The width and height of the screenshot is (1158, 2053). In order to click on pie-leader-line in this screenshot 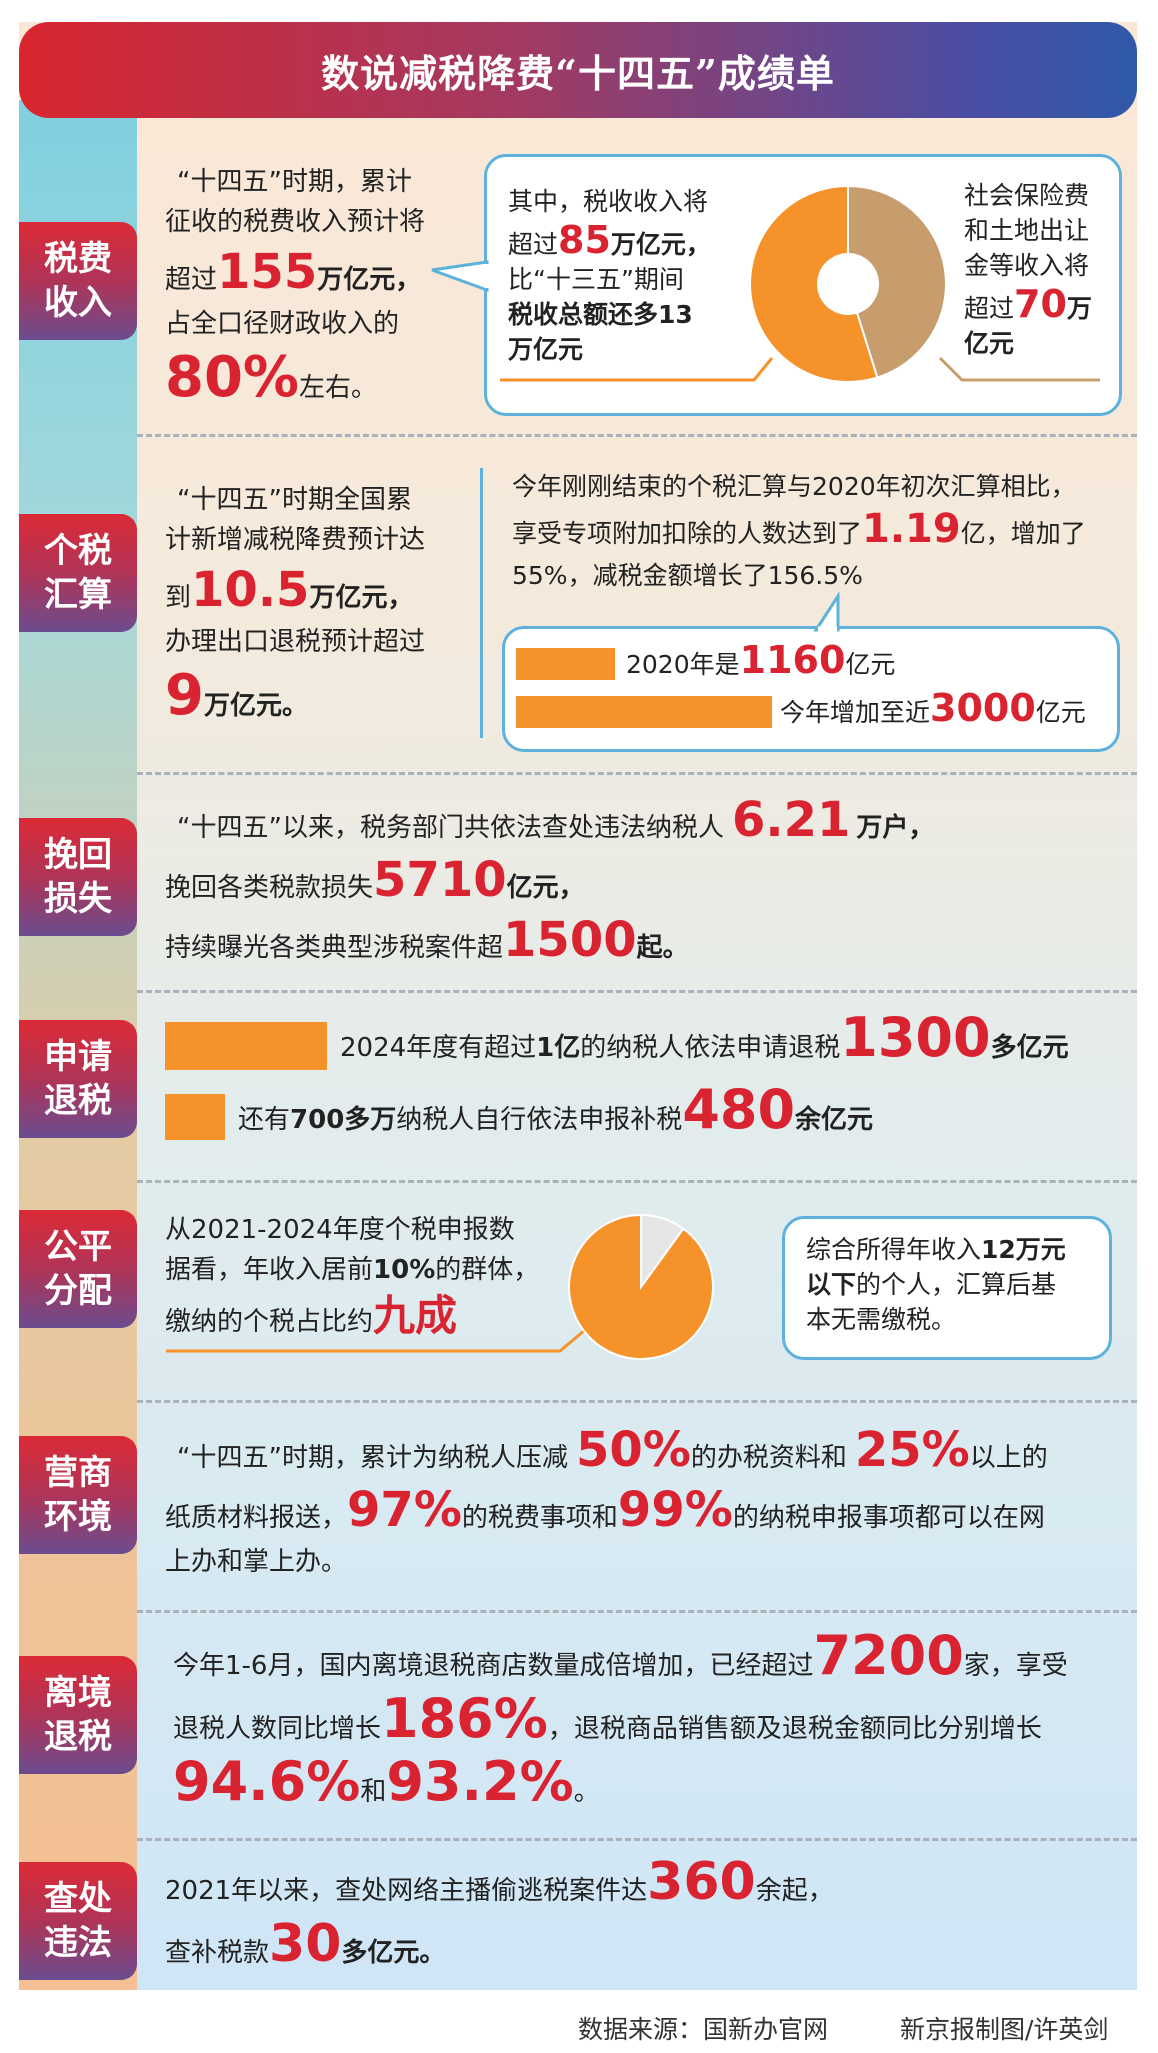, I will do `click(376, 1340)`.